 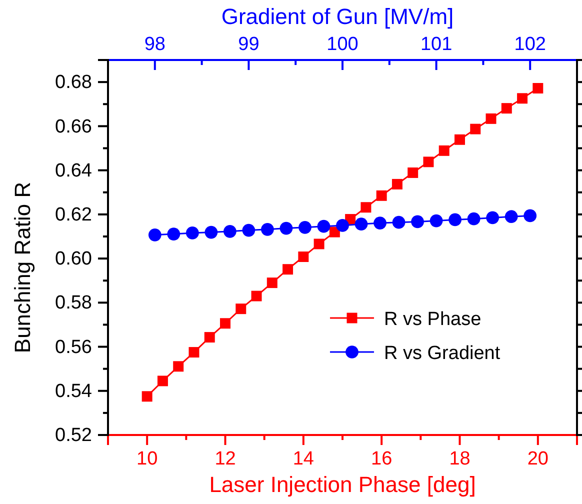 I want to click on y-tick-label: 0.56, so click(x=73, y=347).